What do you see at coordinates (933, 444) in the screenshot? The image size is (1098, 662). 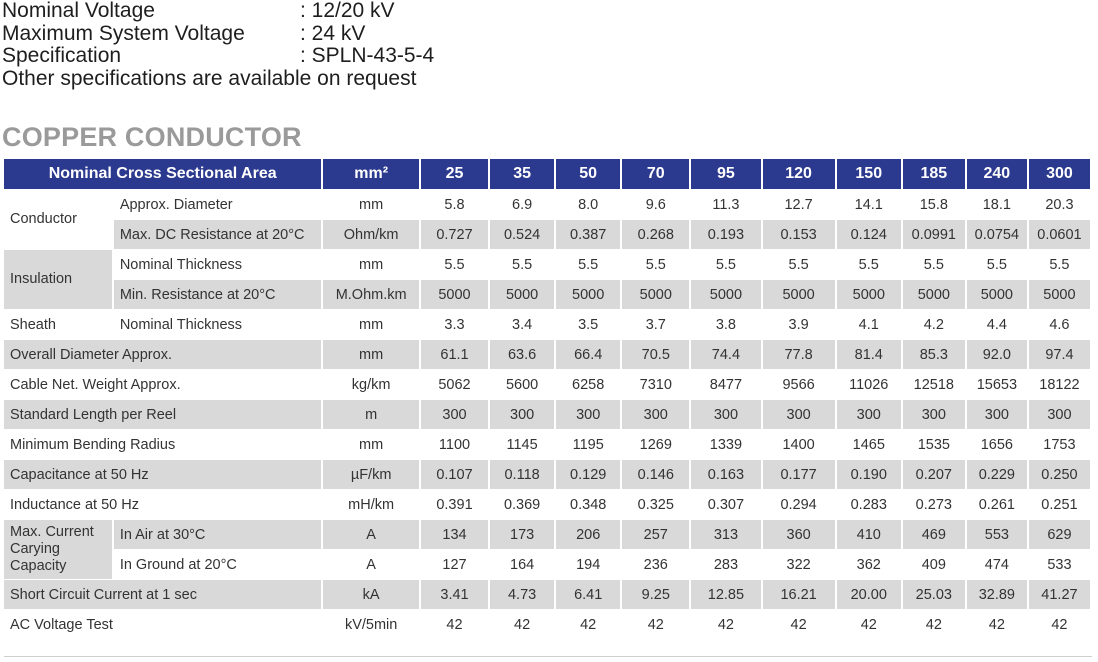 I see `value-cell: 1535` at bounding box center [933, 444].